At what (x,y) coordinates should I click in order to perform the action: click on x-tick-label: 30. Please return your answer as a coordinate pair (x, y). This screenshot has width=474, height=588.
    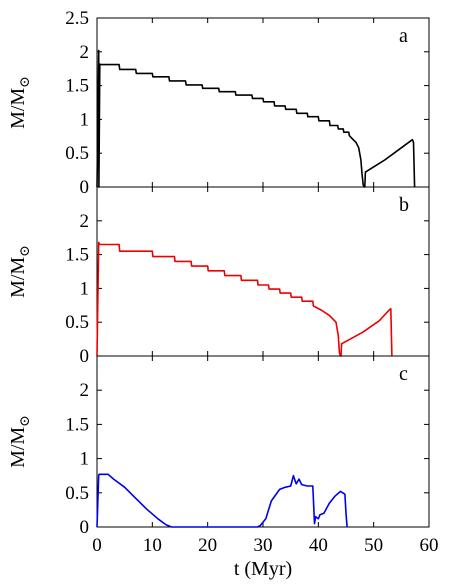
    Looking at the image, I should click on (263, 545).